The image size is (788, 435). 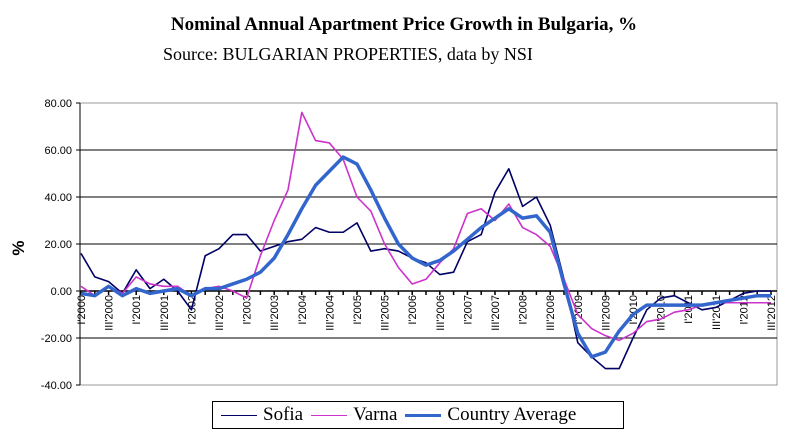 What do you see at coordinates (275, 313) in the screenshot?
I see `x-tick-label: III'2003` at bounding box center [275, 313].